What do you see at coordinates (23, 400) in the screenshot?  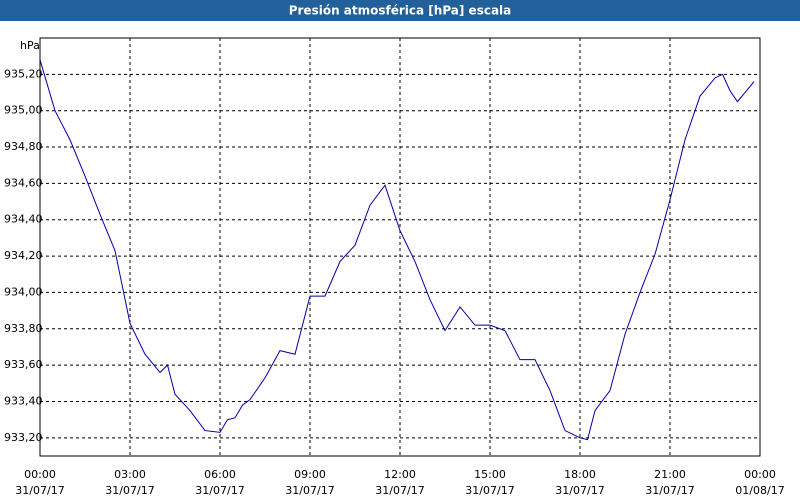 I see `y-tick-label: 933,40` at bounding box center [23, 400].